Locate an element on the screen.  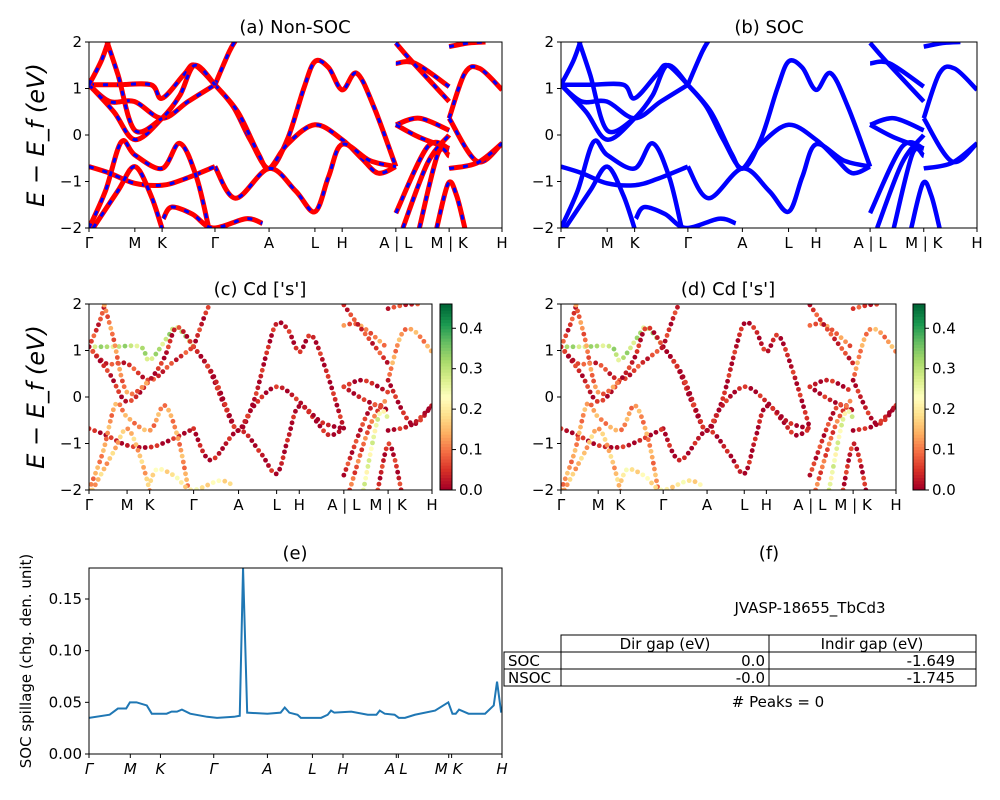
band-line-dash is located at coordinates (152, 176).